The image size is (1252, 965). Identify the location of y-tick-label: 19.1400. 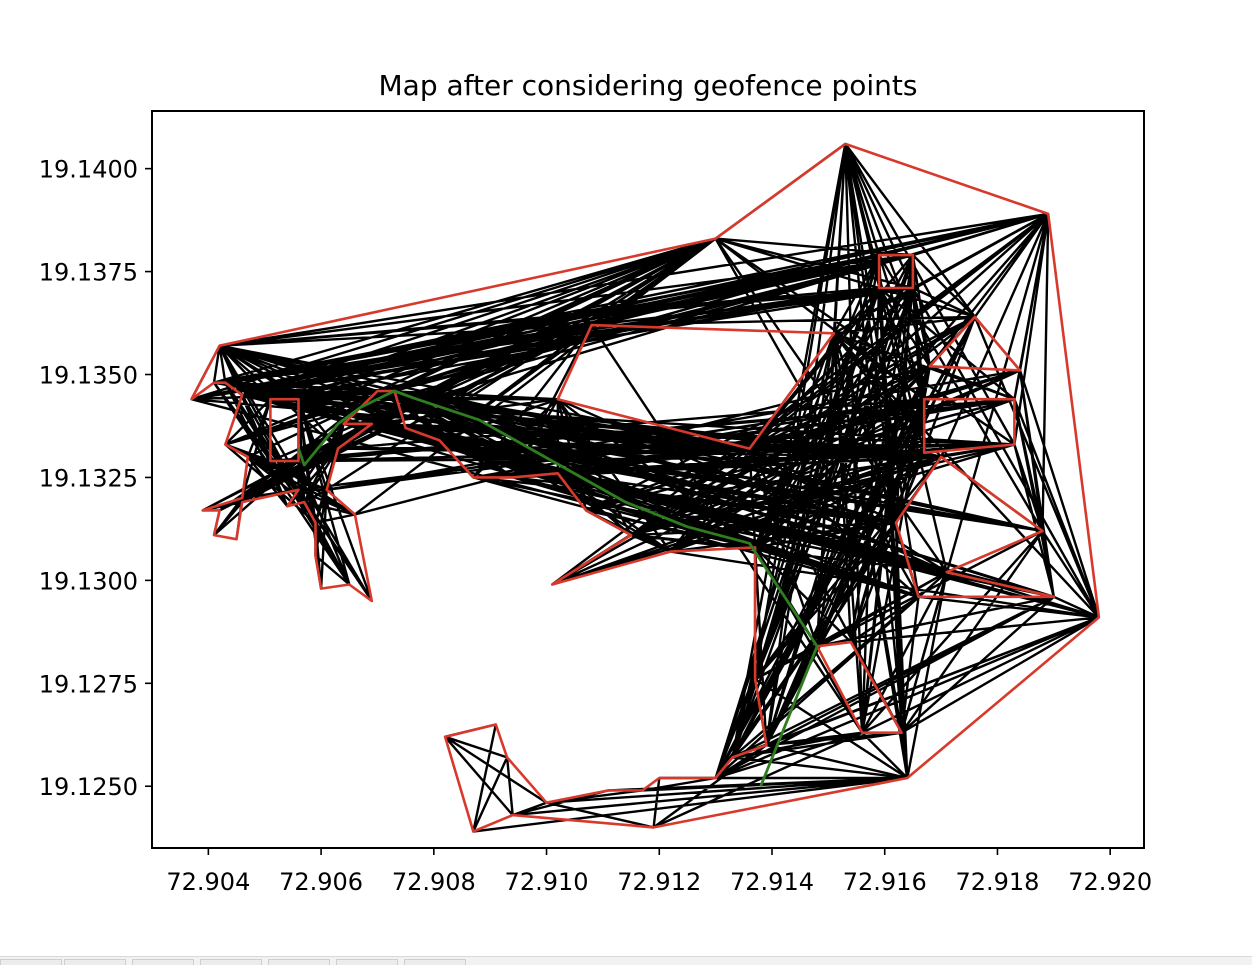
(88, 170).